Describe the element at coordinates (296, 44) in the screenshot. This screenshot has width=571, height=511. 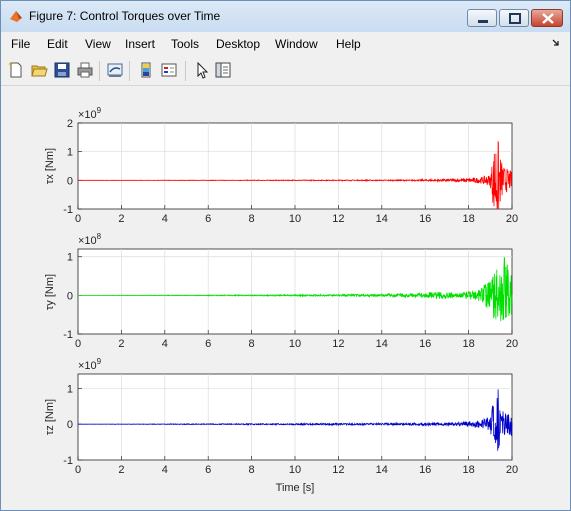
I see `menu-window: Window` at that location.